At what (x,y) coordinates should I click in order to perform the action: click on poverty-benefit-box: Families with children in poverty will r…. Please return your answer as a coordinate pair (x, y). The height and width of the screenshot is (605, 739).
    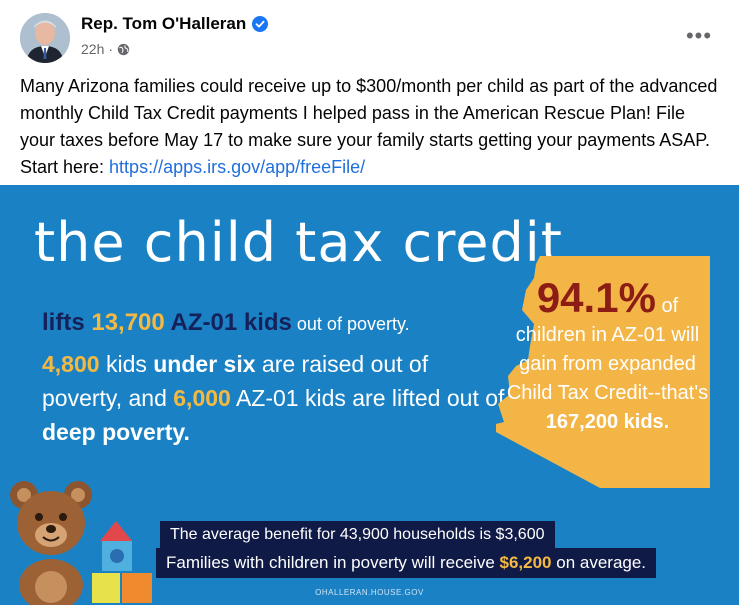
    Looking at the image, I should click on (406, 563).